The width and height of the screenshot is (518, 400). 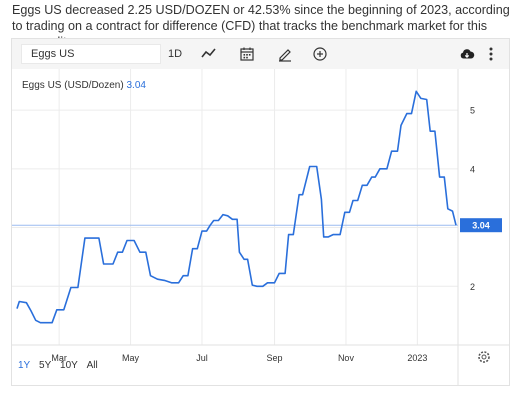 What do you see at coordinates (491, 54) in the screenshot?
I see `more-vertical-icon` at bounding box center [491, 54].